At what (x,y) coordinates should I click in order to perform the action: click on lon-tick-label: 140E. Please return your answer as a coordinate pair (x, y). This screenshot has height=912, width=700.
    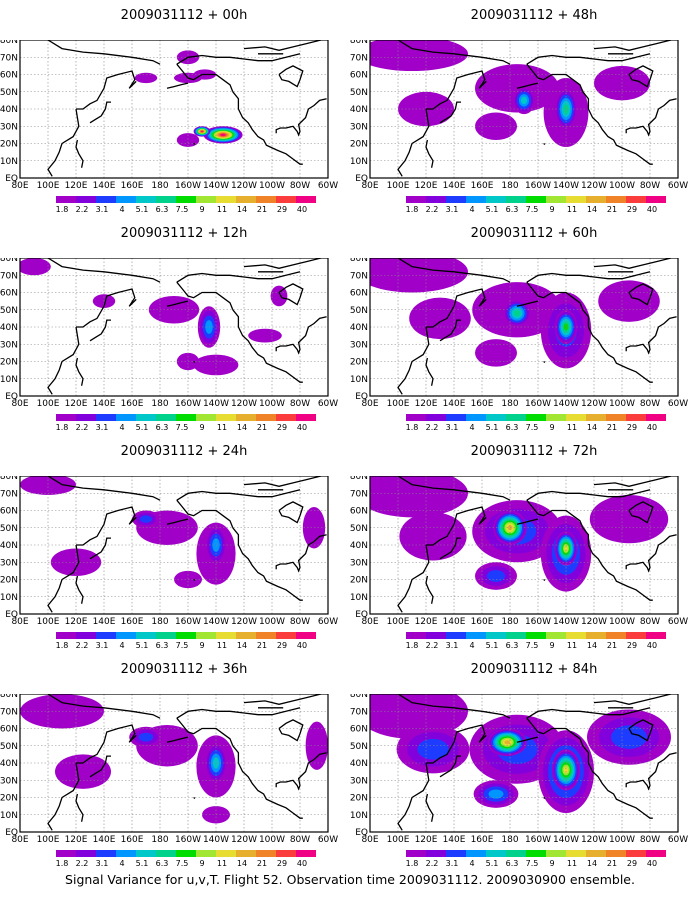
    Looking at the image, I should click on (454, 840).